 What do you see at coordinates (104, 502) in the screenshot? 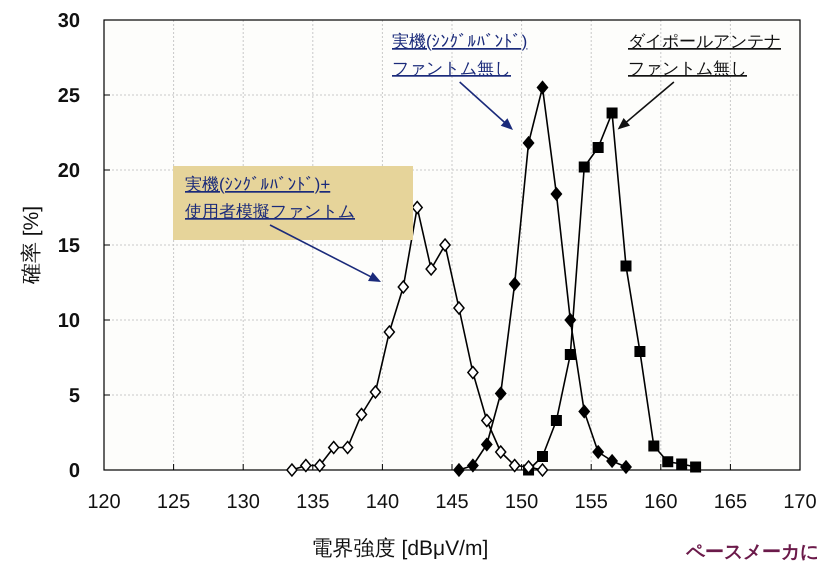
I see `x-tick-label: 120` at bounding box center [104, 502].